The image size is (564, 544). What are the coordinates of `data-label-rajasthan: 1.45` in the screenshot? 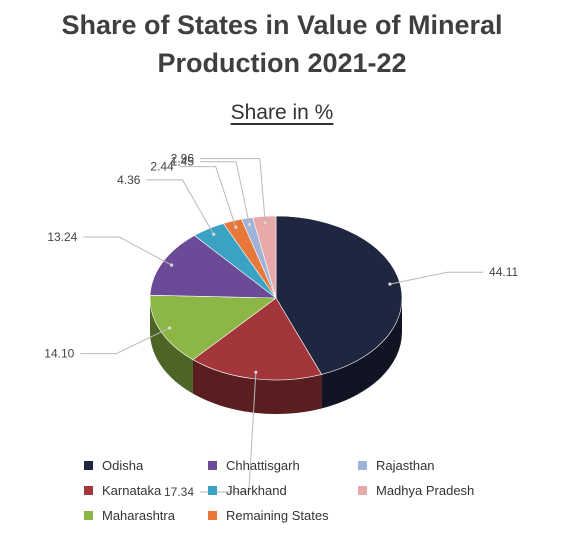 It's located at (183, 162).